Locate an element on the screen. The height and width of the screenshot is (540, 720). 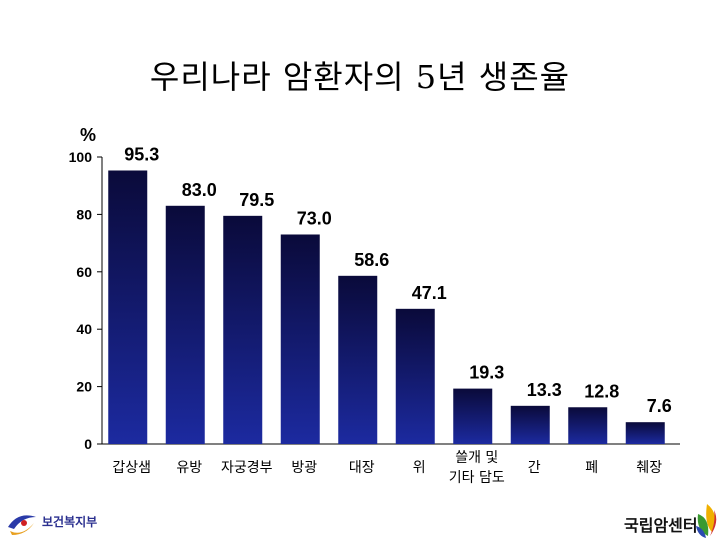
y-tick-label: 0 is located at coordinates (88, 444).